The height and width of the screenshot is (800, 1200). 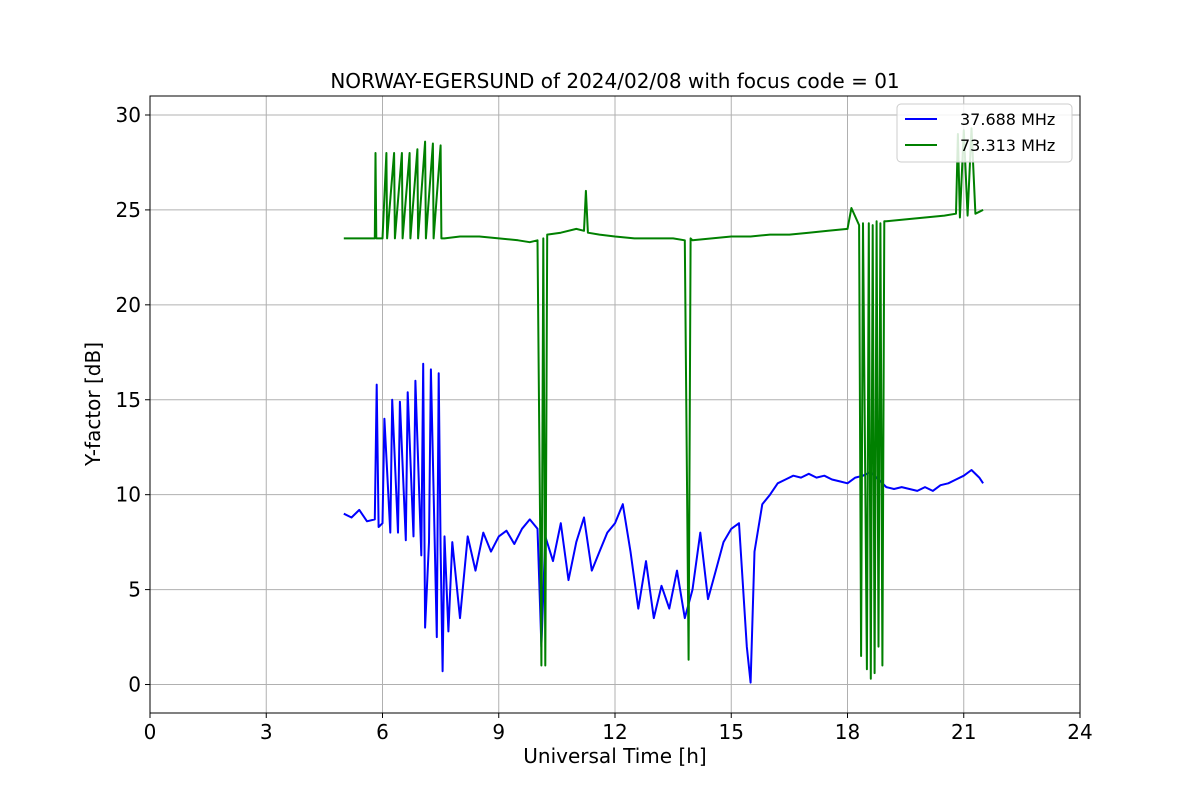 I want to click on y-tick-label: 30, so click(x=128, y=115).